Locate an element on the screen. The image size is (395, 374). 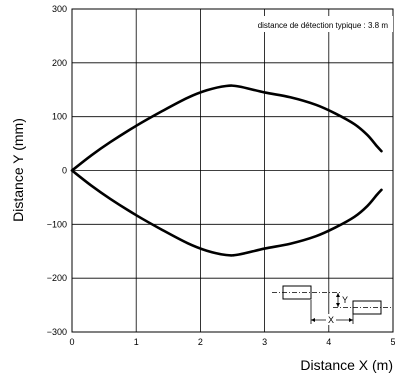
x-tick-label: 1 is located at coordinates (136, 342).